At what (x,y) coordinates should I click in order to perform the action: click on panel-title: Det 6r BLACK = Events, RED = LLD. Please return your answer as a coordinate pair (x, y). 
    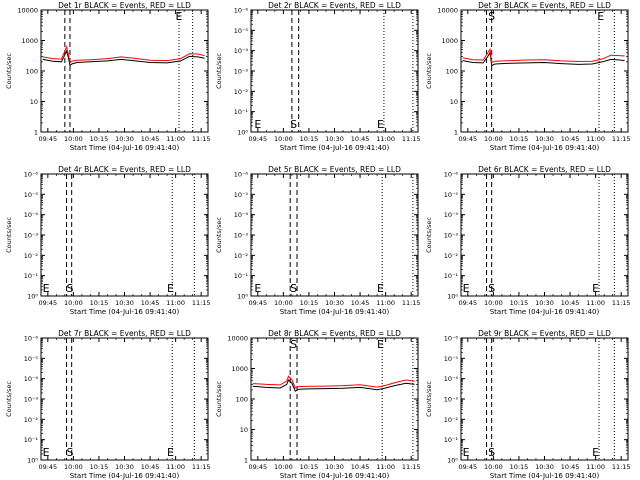
    Looking at the image, I should click on (544, 169).